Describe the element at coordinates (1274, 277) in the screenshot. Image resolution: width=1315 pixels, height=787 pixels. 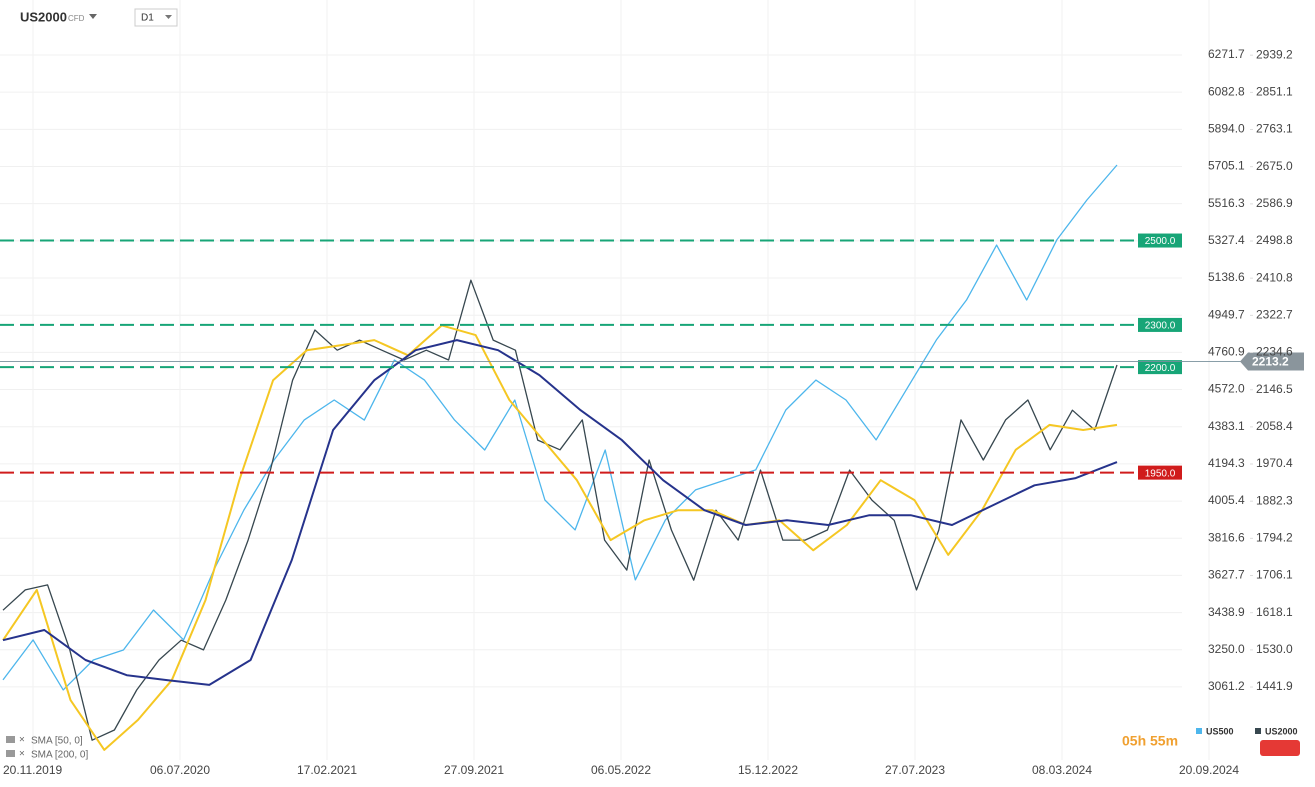
I see `y2-tick-label: 2410.8` at that location.